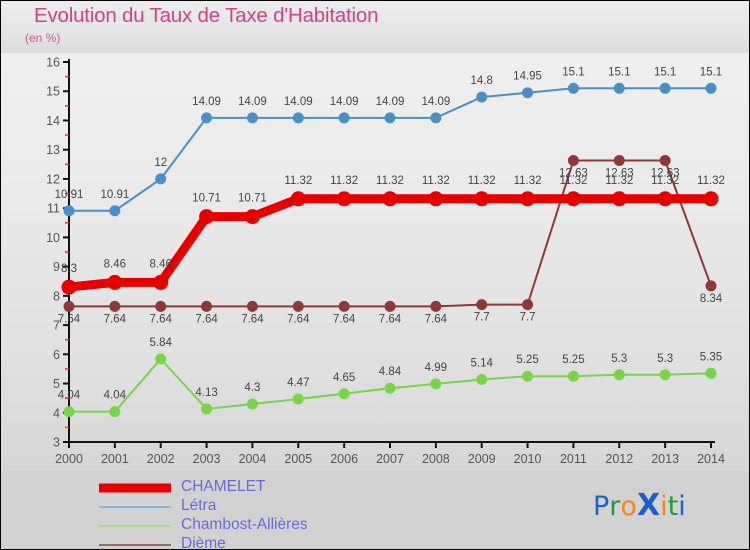 Image resolution: width=750 pixels, height=550 pixels. What do you see at coordinates (223, 486) in the screenshot?
I see `legend-label: CHAMELET` at bounding box center [223, 486].